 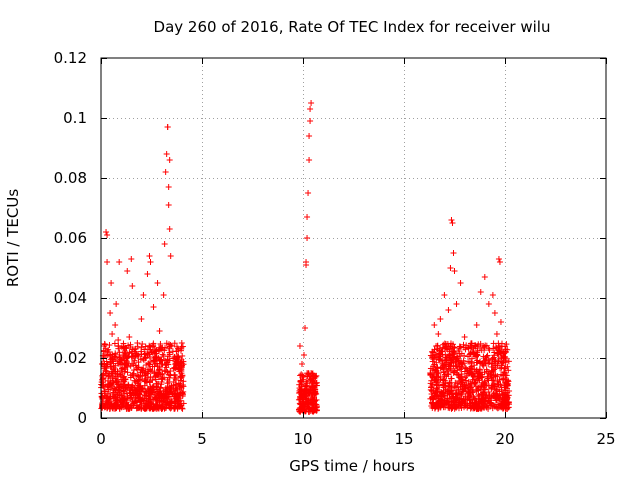 What do you see at coordinates (75, 118) in the screenshot?
I see `y-tick-label: 0.1` at bounding box center [75, 118].